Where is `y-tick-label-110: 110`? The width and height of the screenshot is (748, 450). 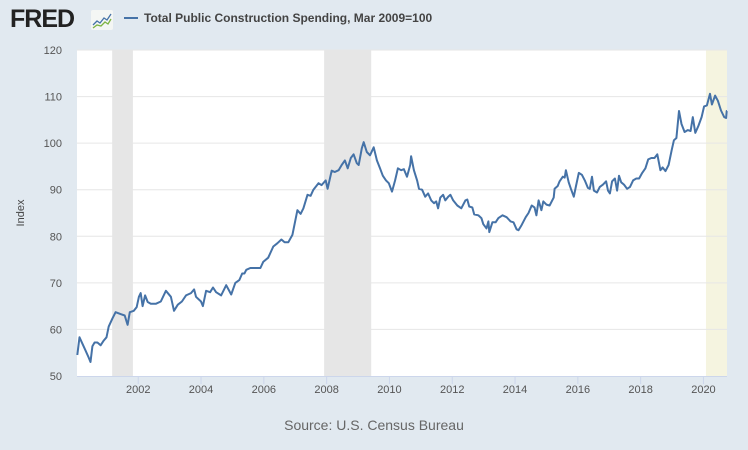
y-tick-label-110: 110 is located at coordinates (53, 98).